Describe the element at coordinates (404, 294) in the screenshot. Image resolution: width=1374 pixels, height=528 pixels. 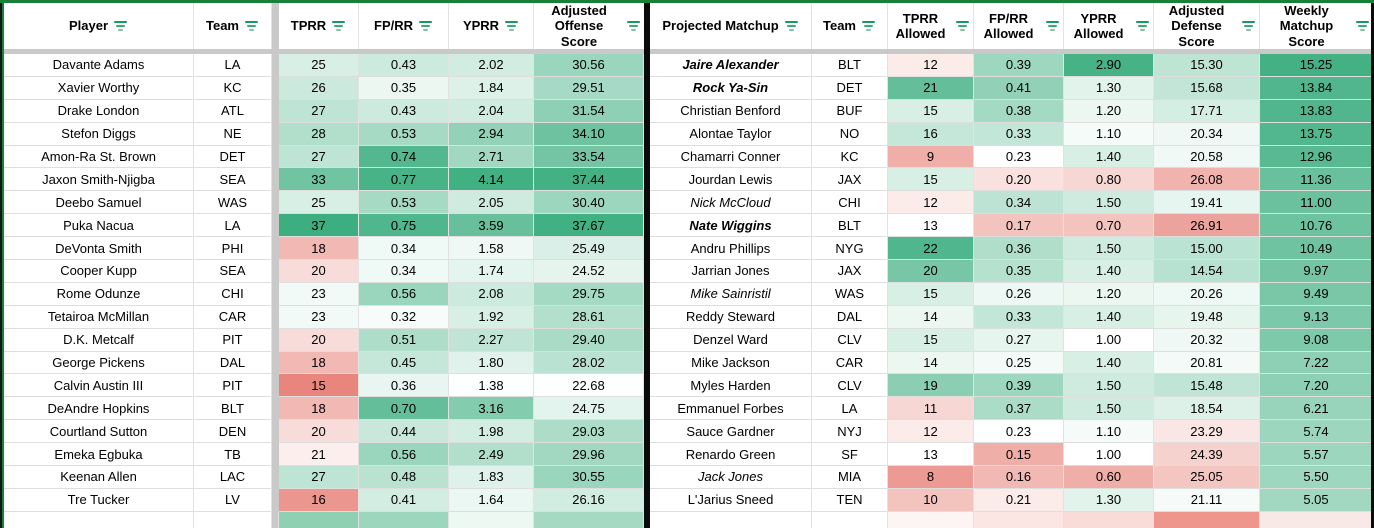
I see `stat-cell: 0.56` at that location.